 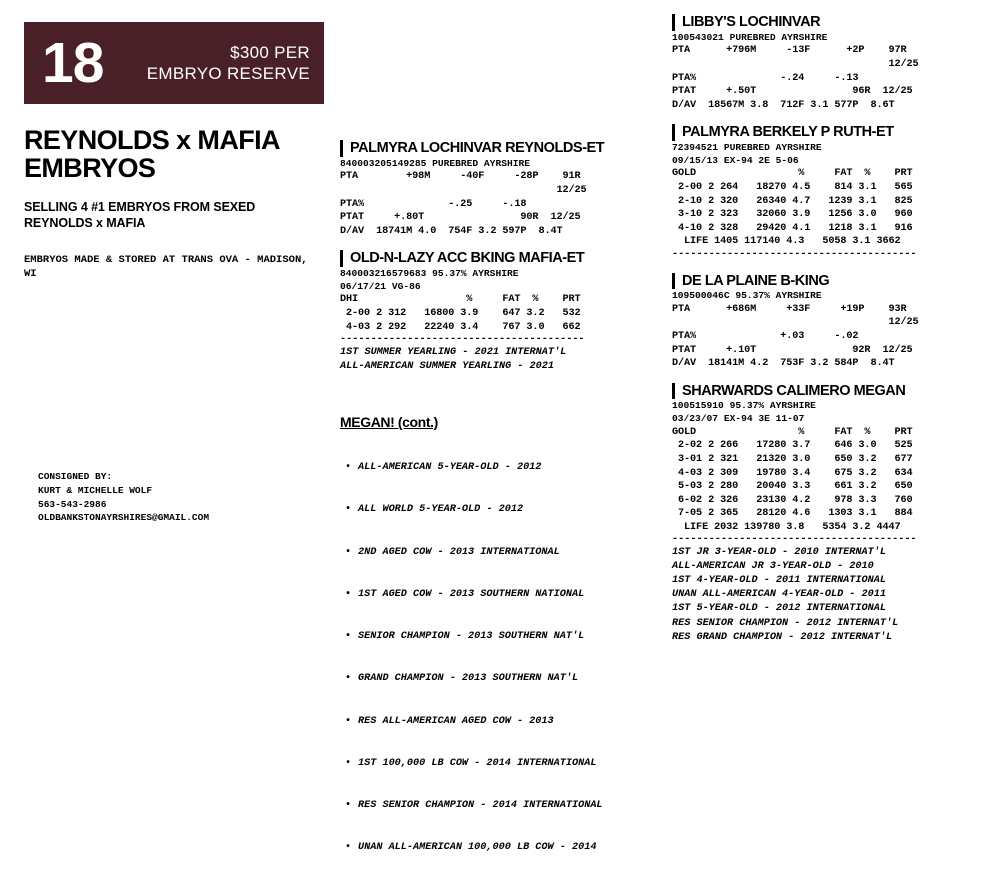 I want to click on consignor-name: KURT & MICHELLE WOLF, so click(x=95, y=490).